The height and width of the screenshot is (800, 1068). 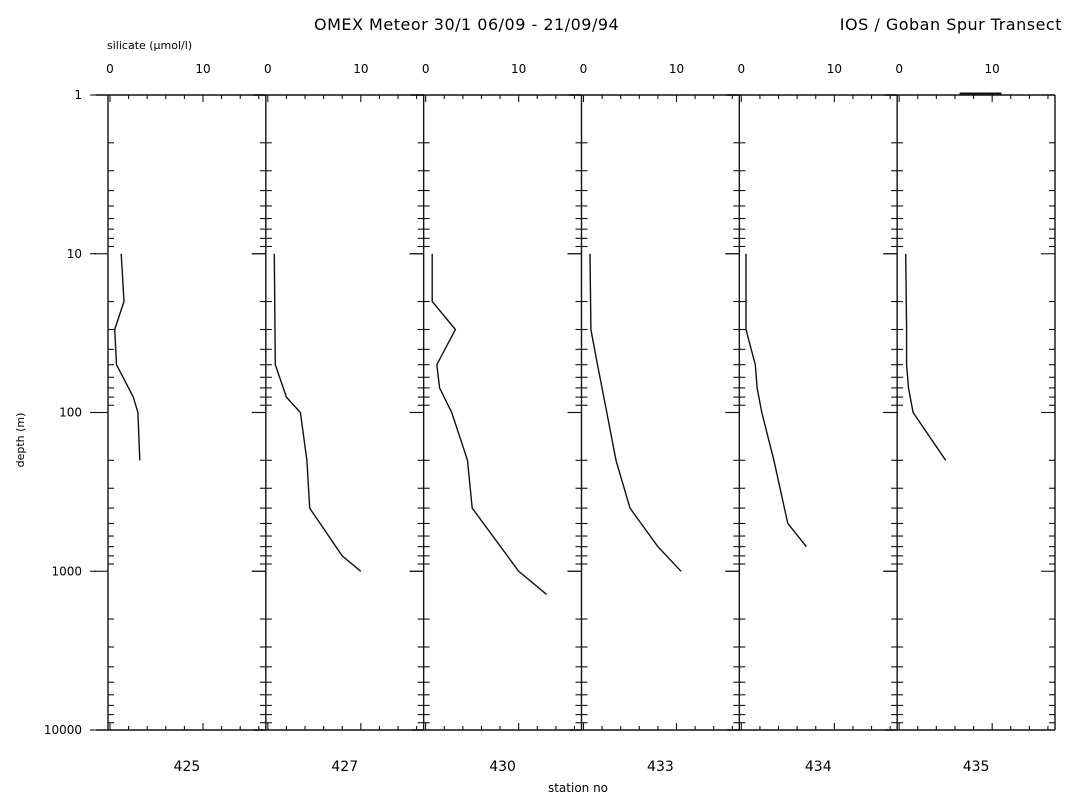 I want to click on panel-434-x-tick-label-0: 0, so click(x=742, y=69).